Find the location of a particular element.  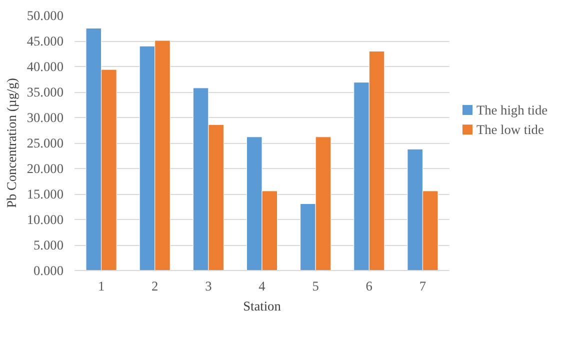

y-tick-label: 0.000 is located at coordinates (49, 270).